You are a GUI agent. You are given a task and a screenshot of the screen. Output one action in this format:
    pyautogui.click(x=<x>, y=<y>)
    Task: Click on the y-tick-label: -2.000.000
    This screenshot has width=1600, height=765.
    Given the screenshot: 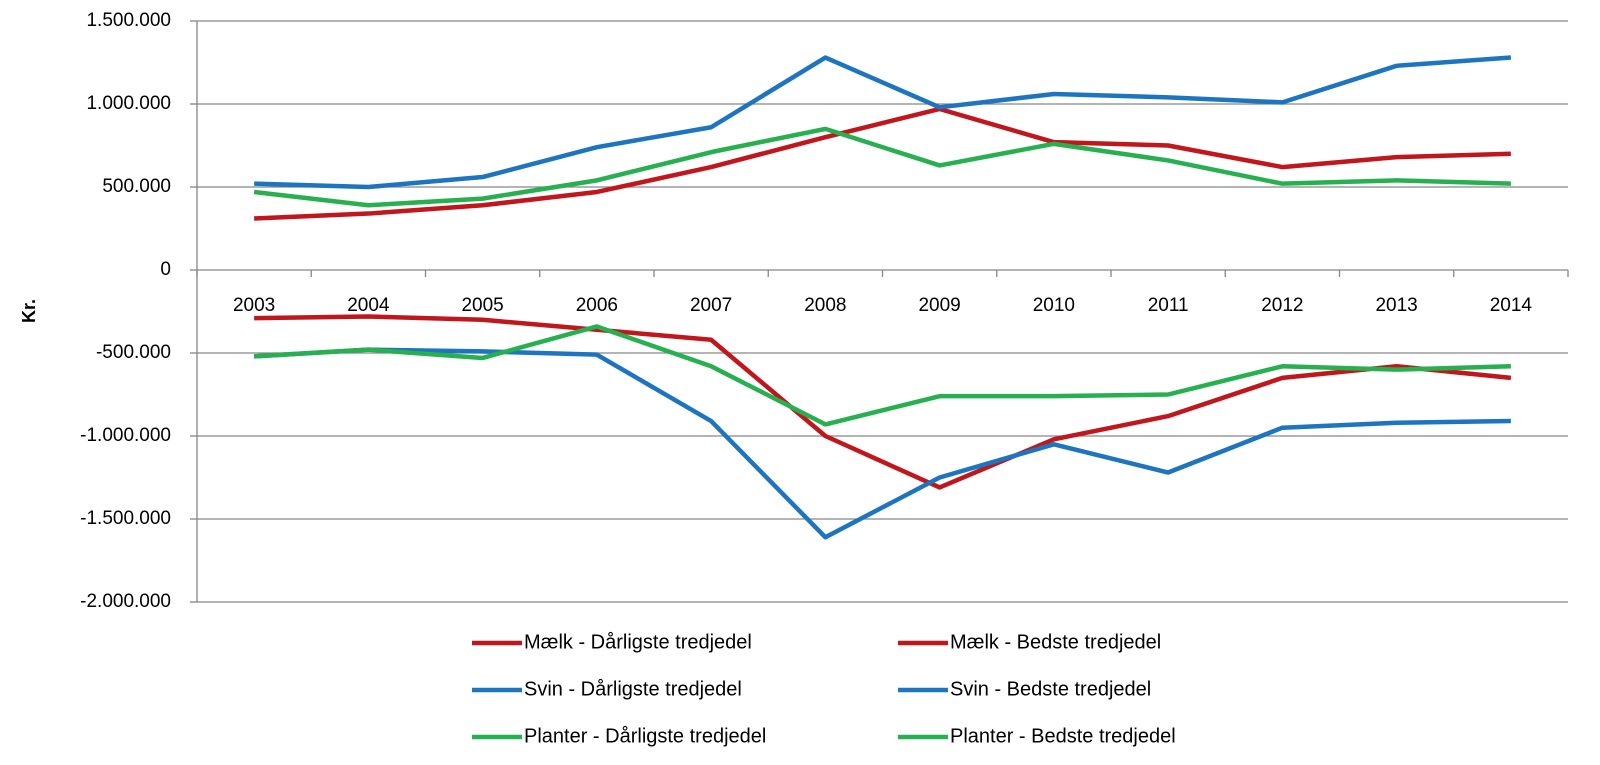 What is the action you would take?
    pyautogui.click(x=125, y=601)
    